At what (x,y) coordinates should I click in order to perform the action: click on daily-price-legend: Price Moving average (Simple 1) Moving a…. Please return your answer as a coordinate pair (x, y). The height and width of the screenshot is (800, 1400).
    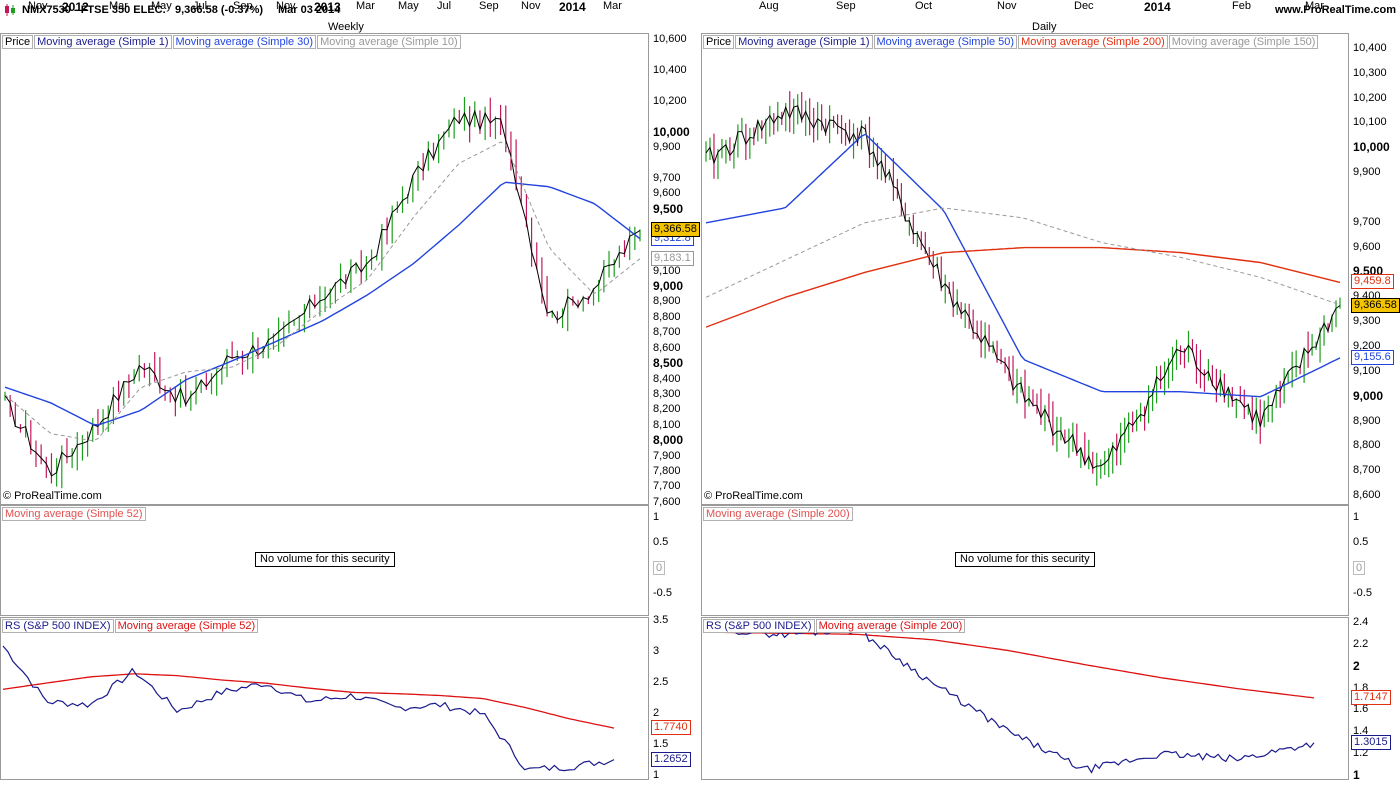
    Looking at the image, I should click on (1011, 42).